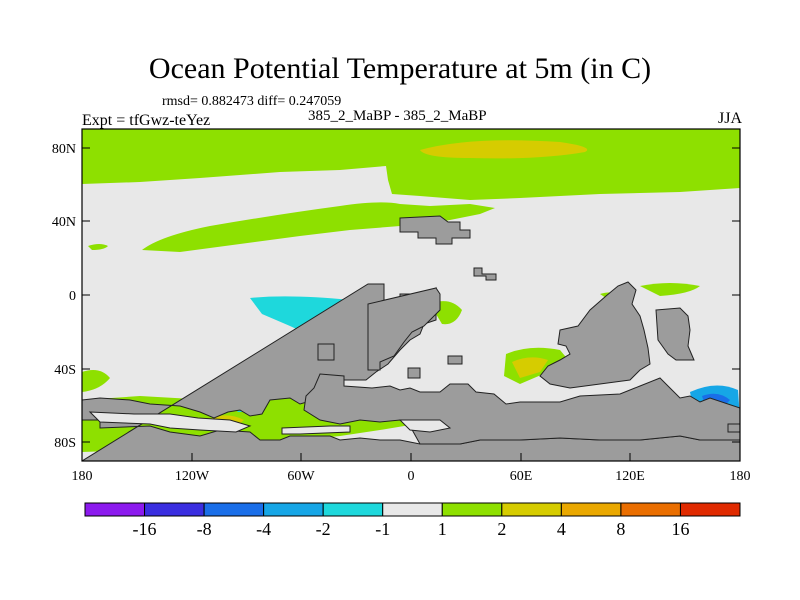 The width and height of the screenshot is (800, 600). I want to click on colorbar-label: -16, so click(145, 529).